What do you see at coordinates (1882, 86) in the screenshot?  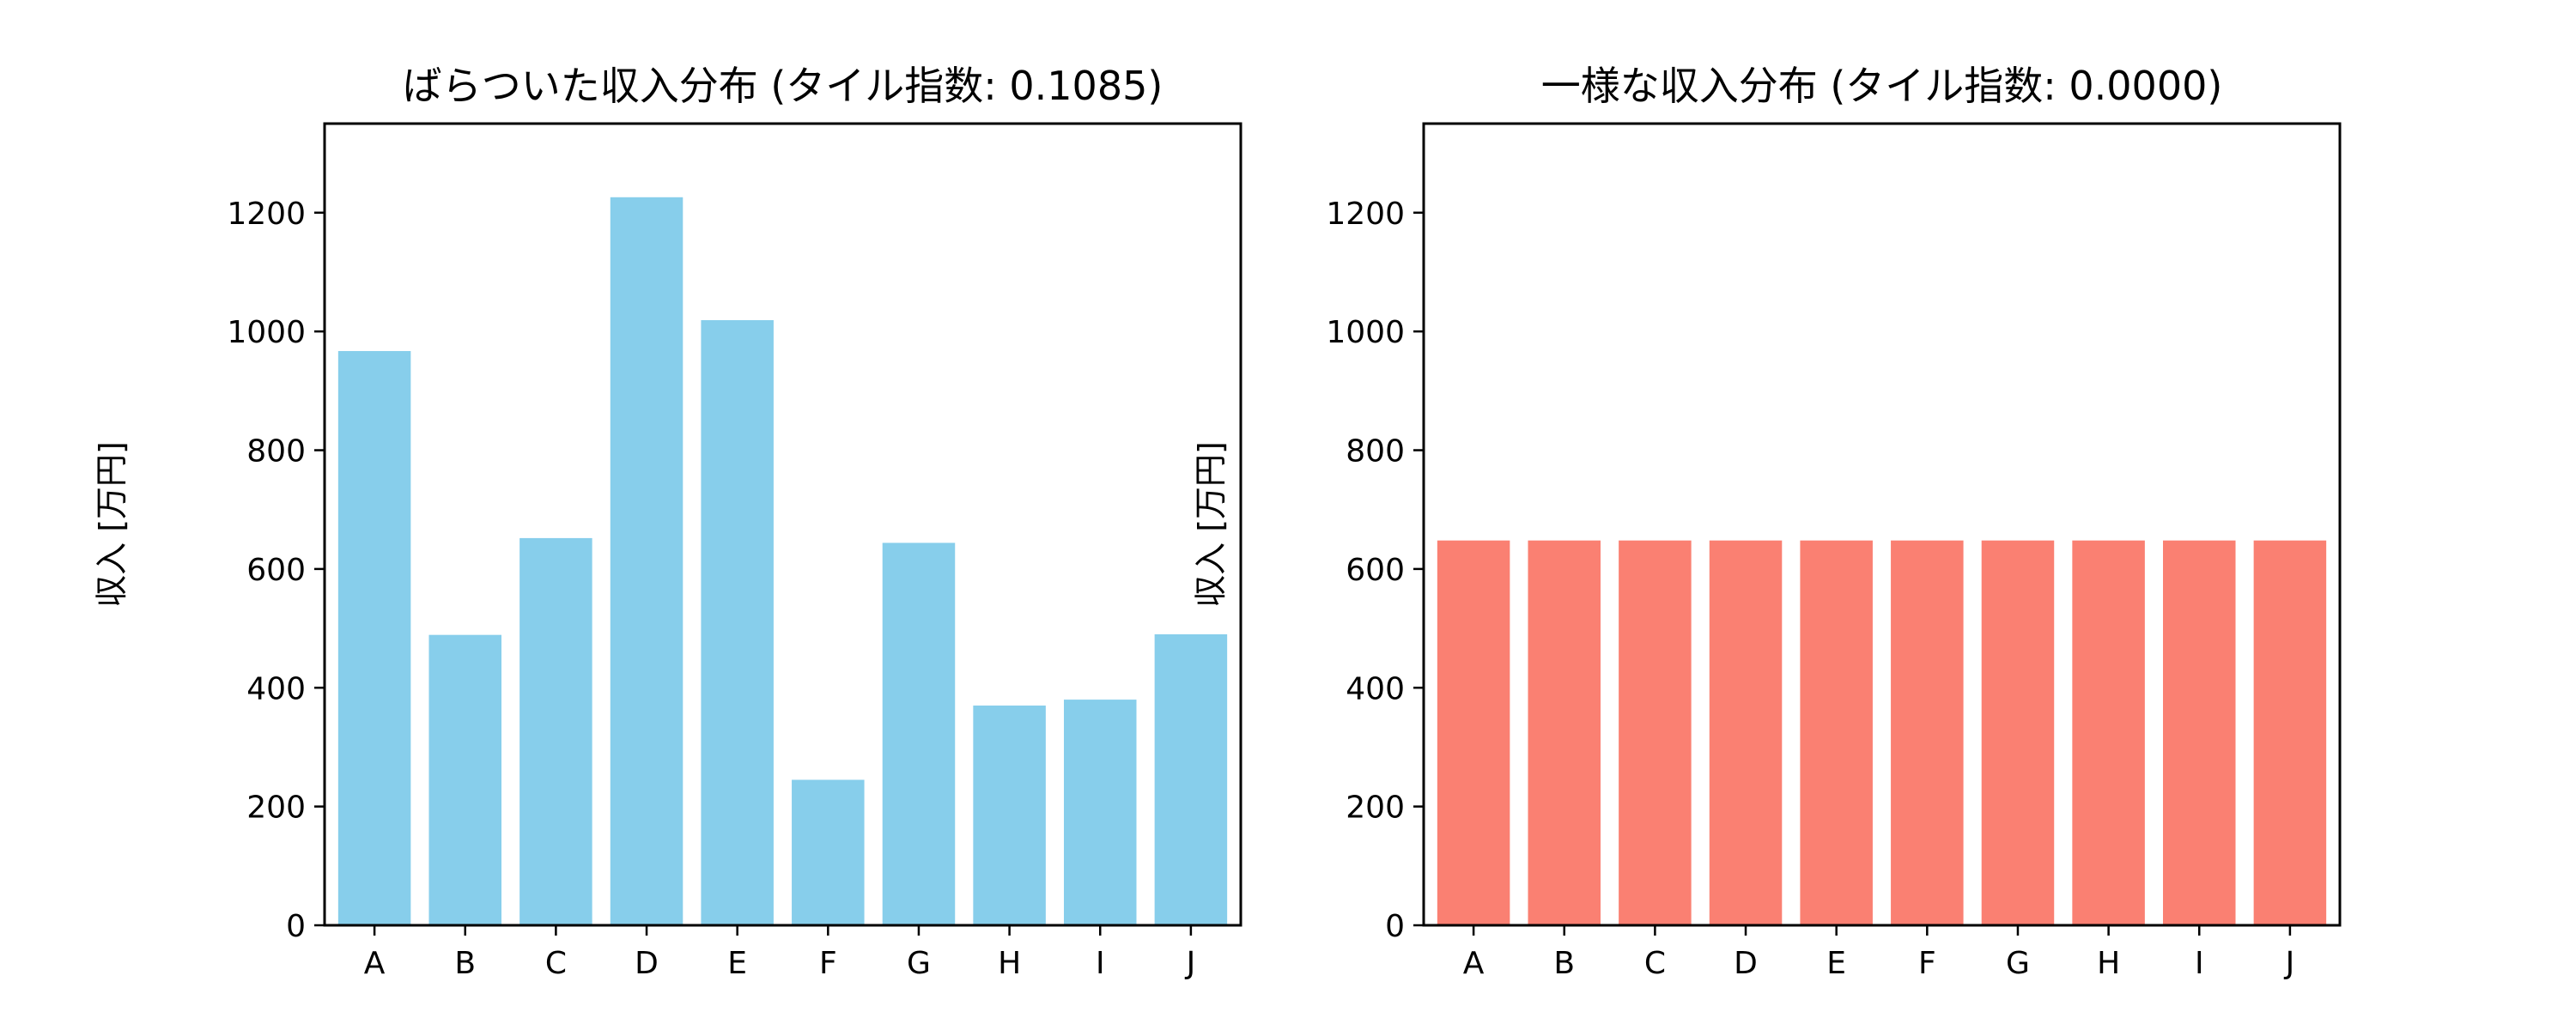 I see `chart-title: 一様な収入分布 (タイル指数: 0.0000)` at bounding box center [1882, 86].